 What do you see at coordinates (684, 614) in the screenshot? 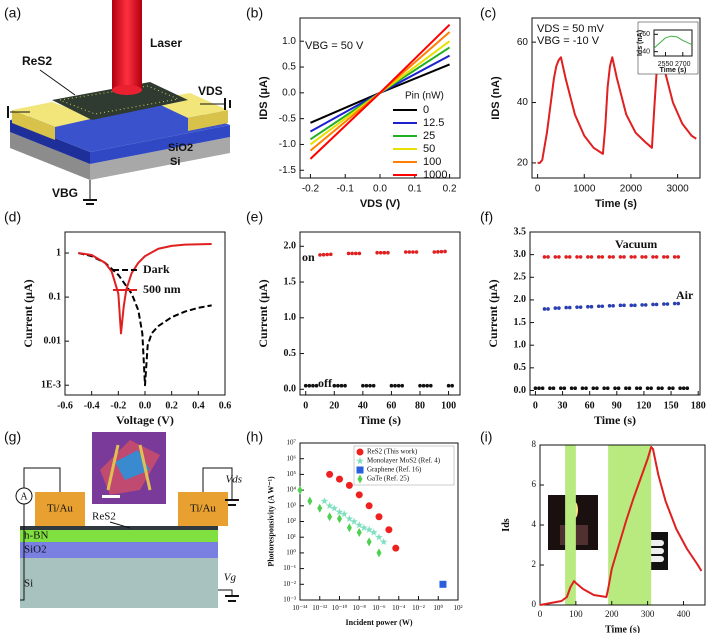
I see `x-tick-label: 400` at bounding box center [684, 614].